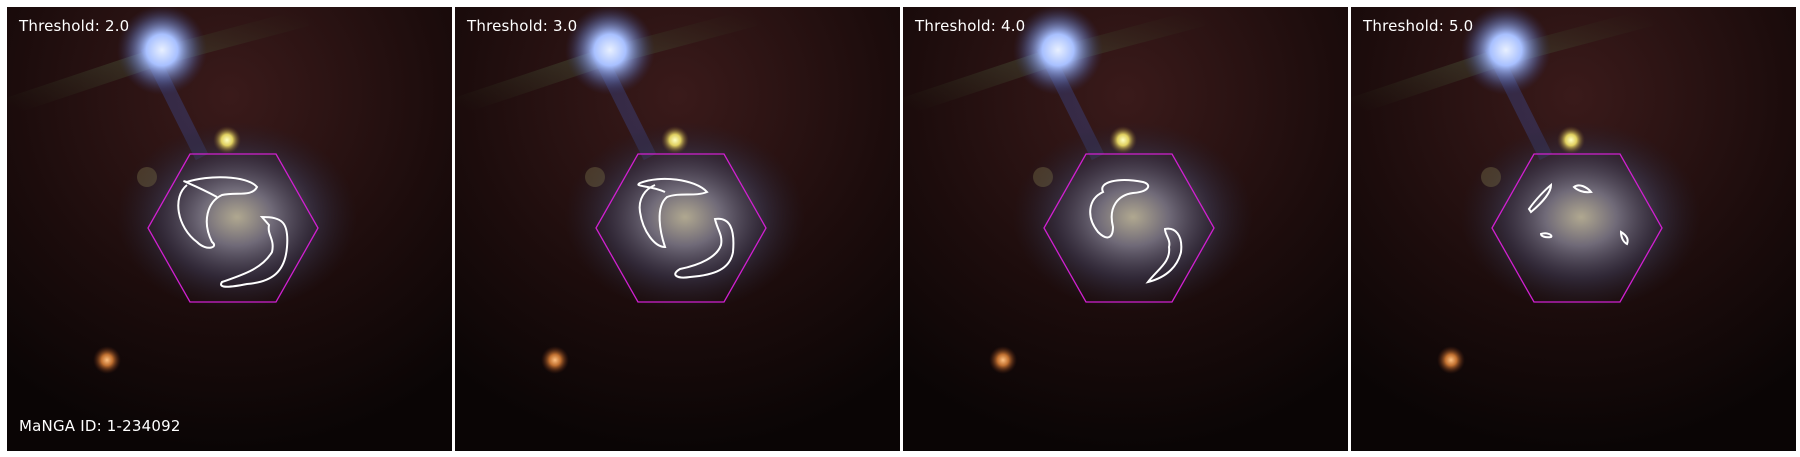 This screenshot has width=1800, height=457. Describe the element at coordinates (970, 26) in the screenshot. I see `threshold-label: Threshold: 4.0` at that location.